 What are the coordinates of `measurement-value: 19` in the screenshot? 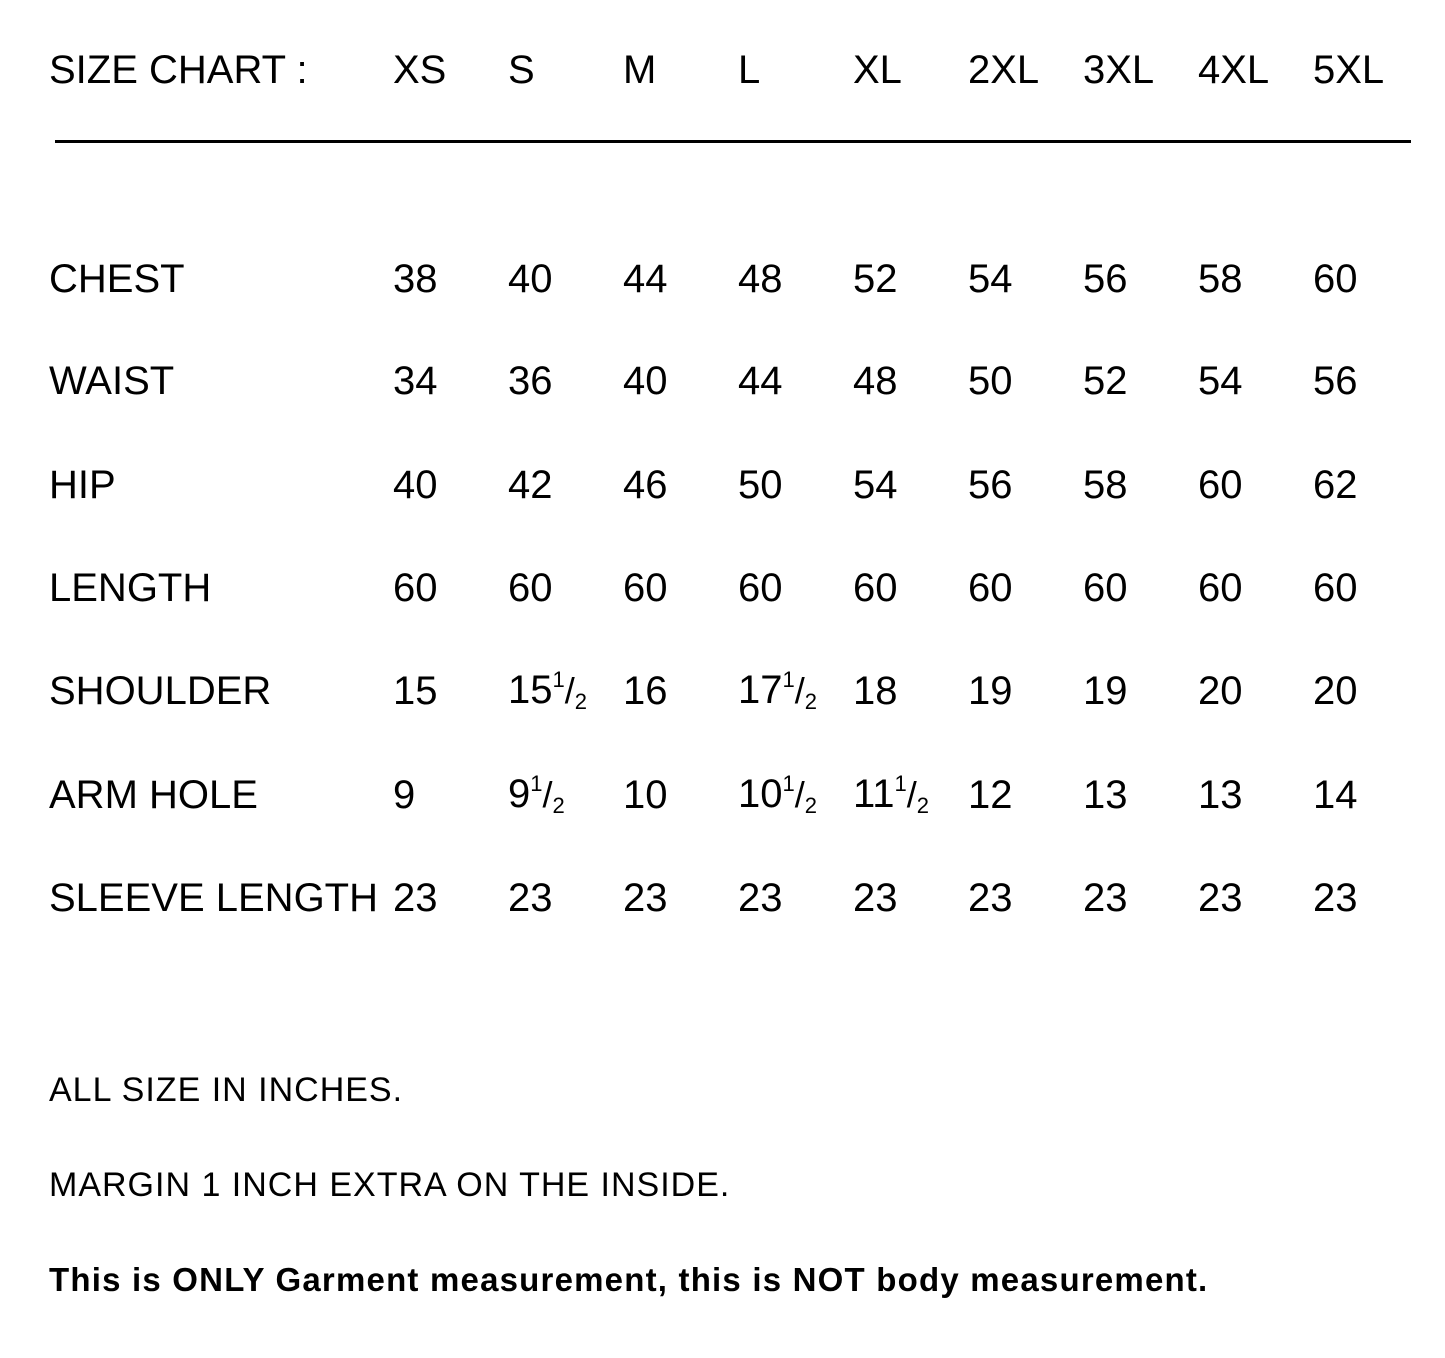 It's located at (1140, 691).